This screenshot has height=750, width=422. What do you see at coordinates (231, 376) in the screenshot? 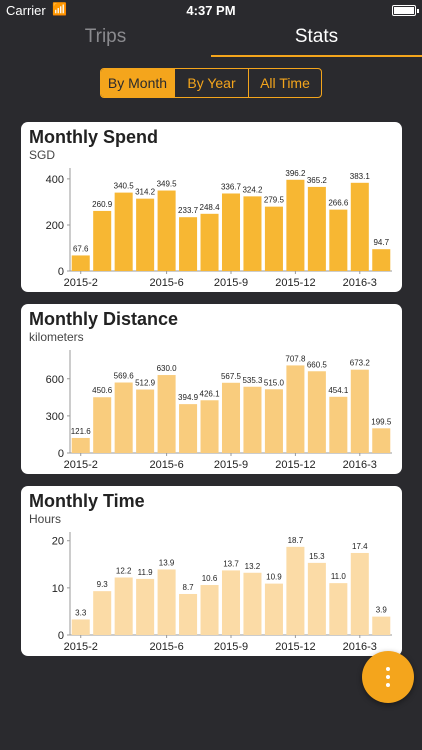
I see `data-label: 567.5` at bounding box center [231, 376].